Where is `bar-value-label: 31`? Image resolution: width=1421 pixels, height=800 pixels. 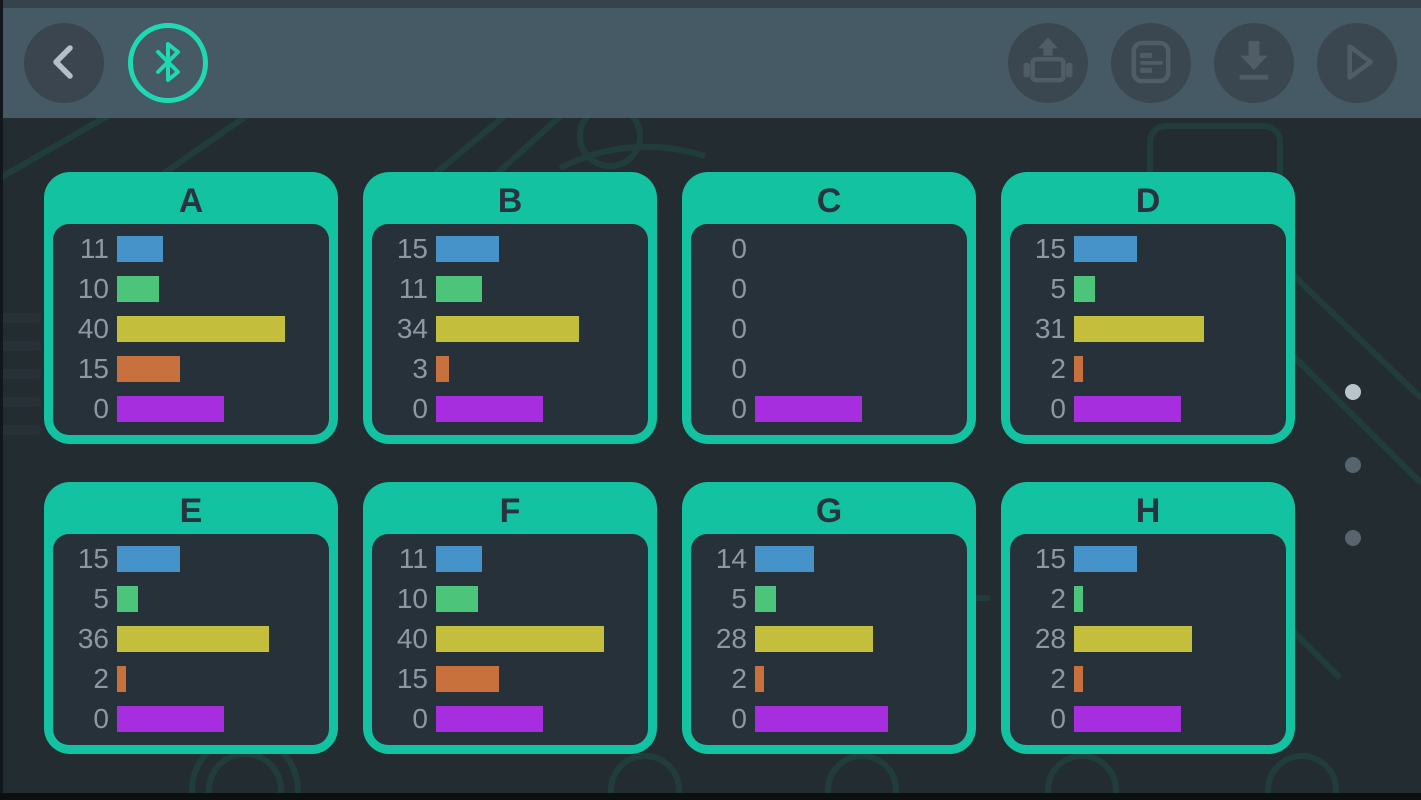 bar-value-label: 31 is located at coordinates (1050, 328).